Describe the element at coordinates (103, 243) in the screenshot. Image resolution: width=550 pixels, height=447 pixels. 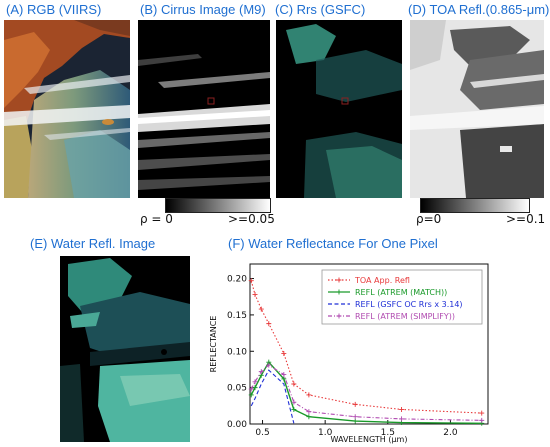
I see `panel-e-title: Water Refl. Image` at that location.